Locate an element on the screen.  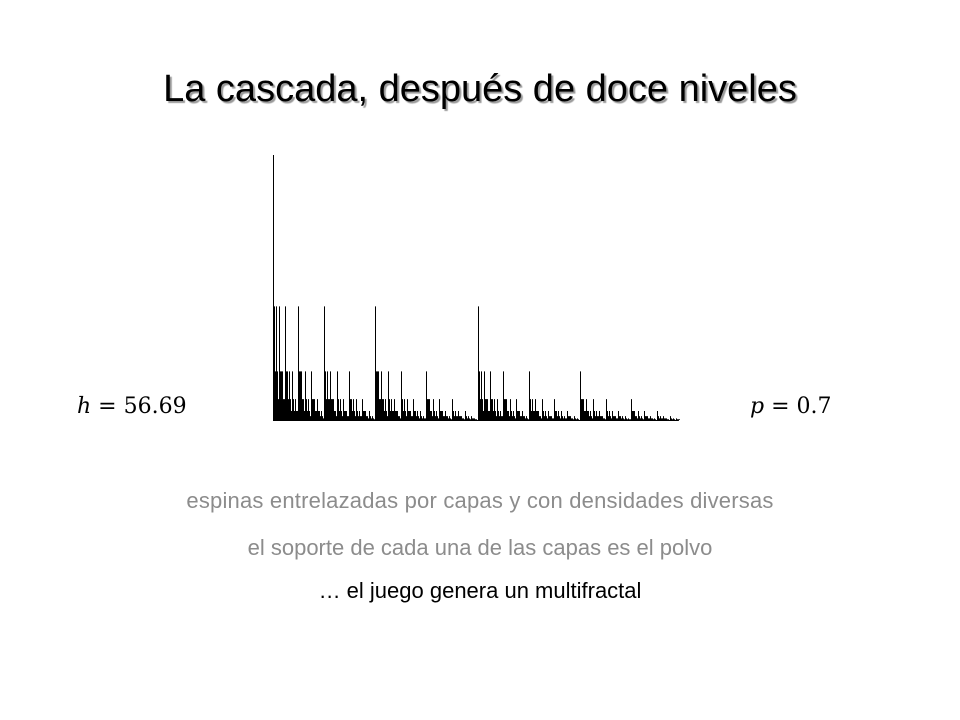
param-p-symbol: p is located at coordinates (757, 406).